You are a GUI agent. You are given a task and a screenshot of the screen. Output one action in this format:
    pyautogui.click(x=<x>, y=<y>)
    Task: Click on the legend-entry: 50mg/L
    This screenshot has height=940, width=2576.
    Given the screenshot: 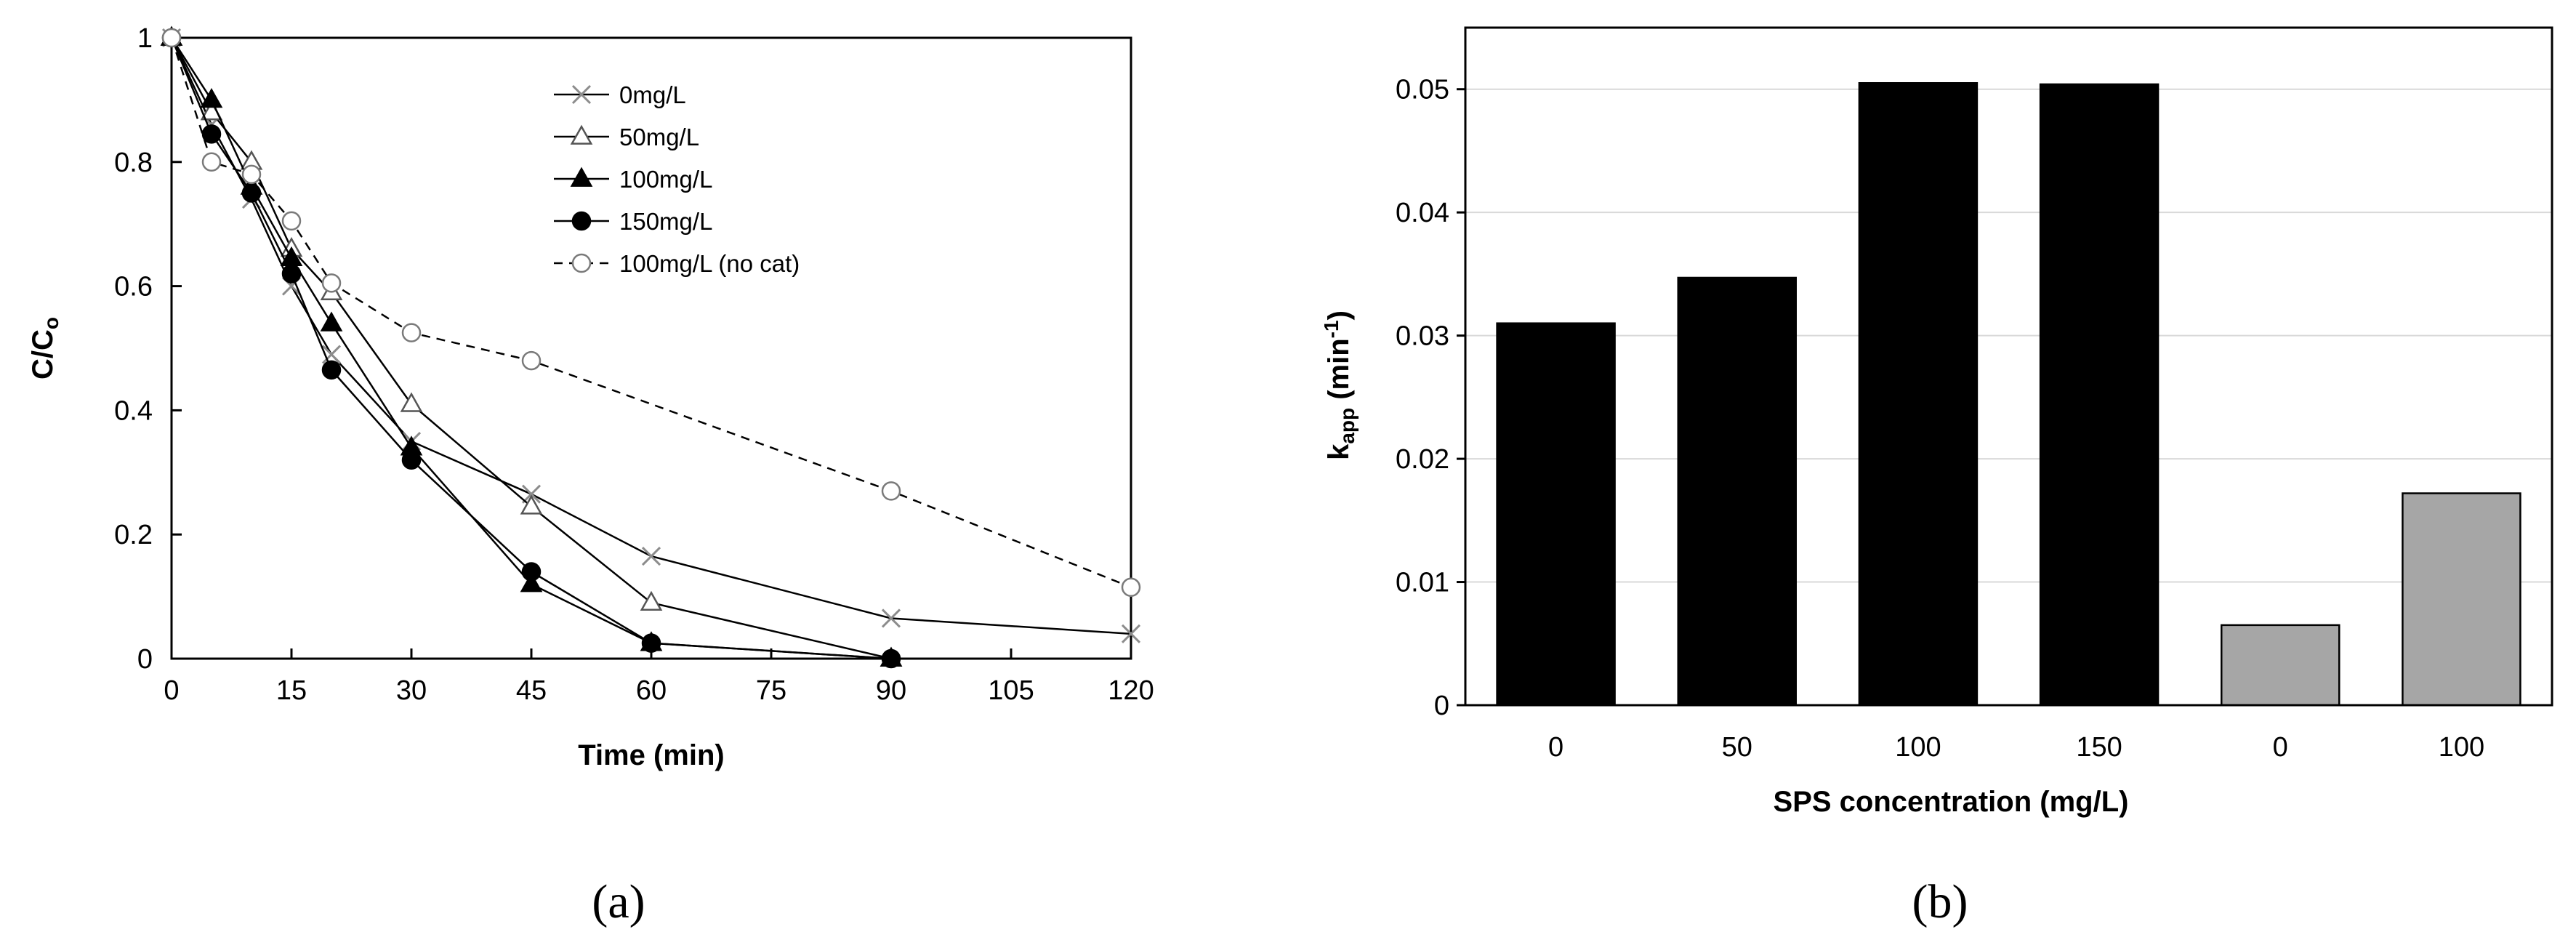 What is the action you would take?
    pyautogui.click(x=626, y=137)
    